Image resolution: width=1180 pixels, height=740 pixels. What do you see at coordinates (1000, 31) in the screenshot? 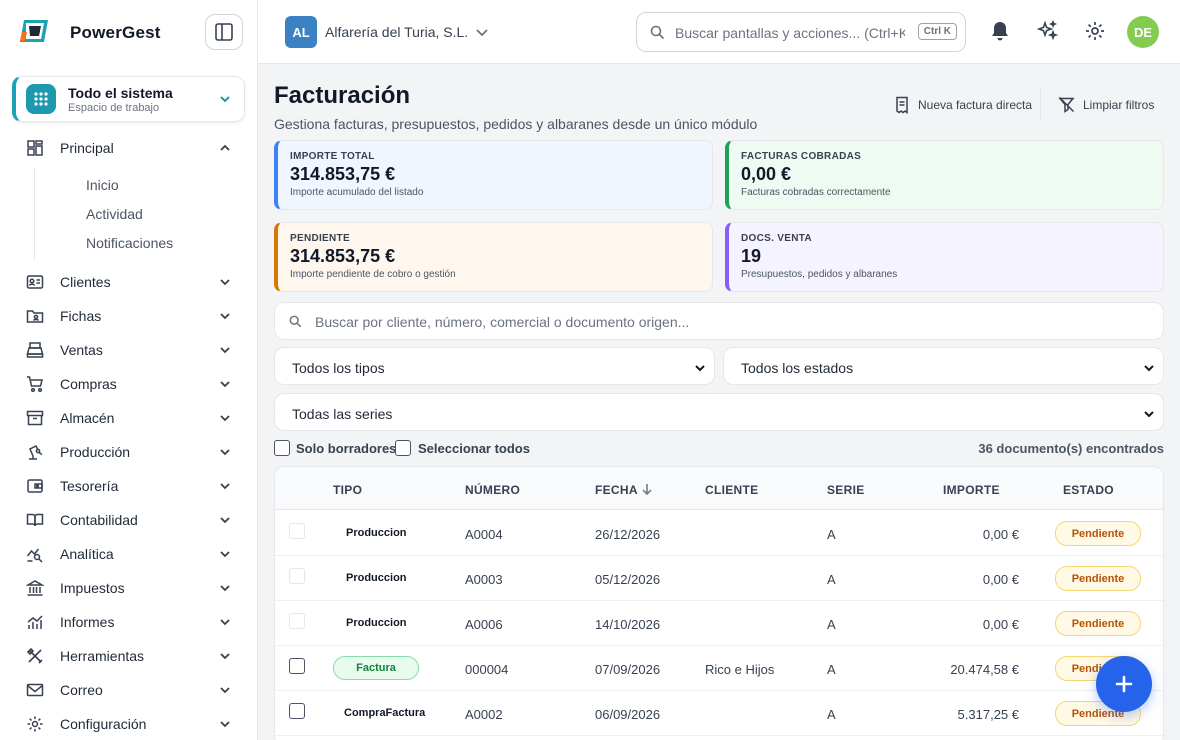
I see `bell-icon` at bounding box center [1000, 31].